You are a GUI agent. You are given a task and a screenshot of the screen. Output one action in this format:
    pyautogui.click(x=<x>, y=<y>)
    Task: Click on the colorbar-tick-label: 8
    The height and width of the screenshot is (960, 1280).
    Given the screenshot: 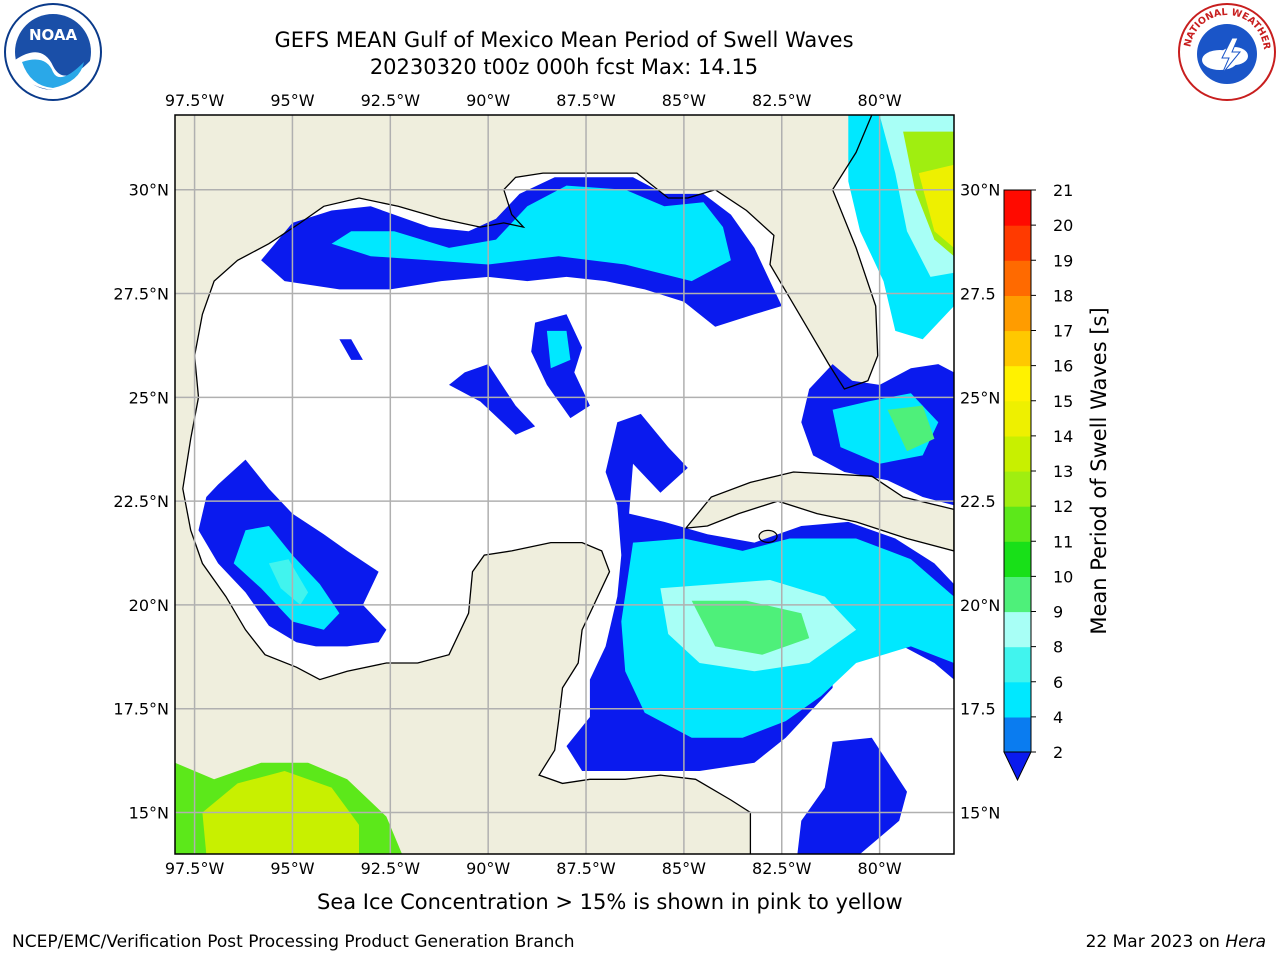 What is the action you would take?
    pyautogui.click(x=1058, y=647)
    